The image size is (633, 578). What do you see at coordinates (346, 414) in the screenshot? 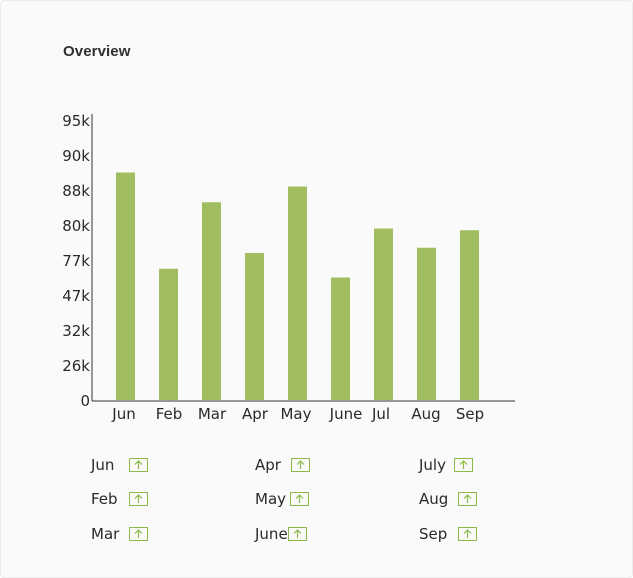
I see `x-tick-label: June` at bounding box center [346, 414].